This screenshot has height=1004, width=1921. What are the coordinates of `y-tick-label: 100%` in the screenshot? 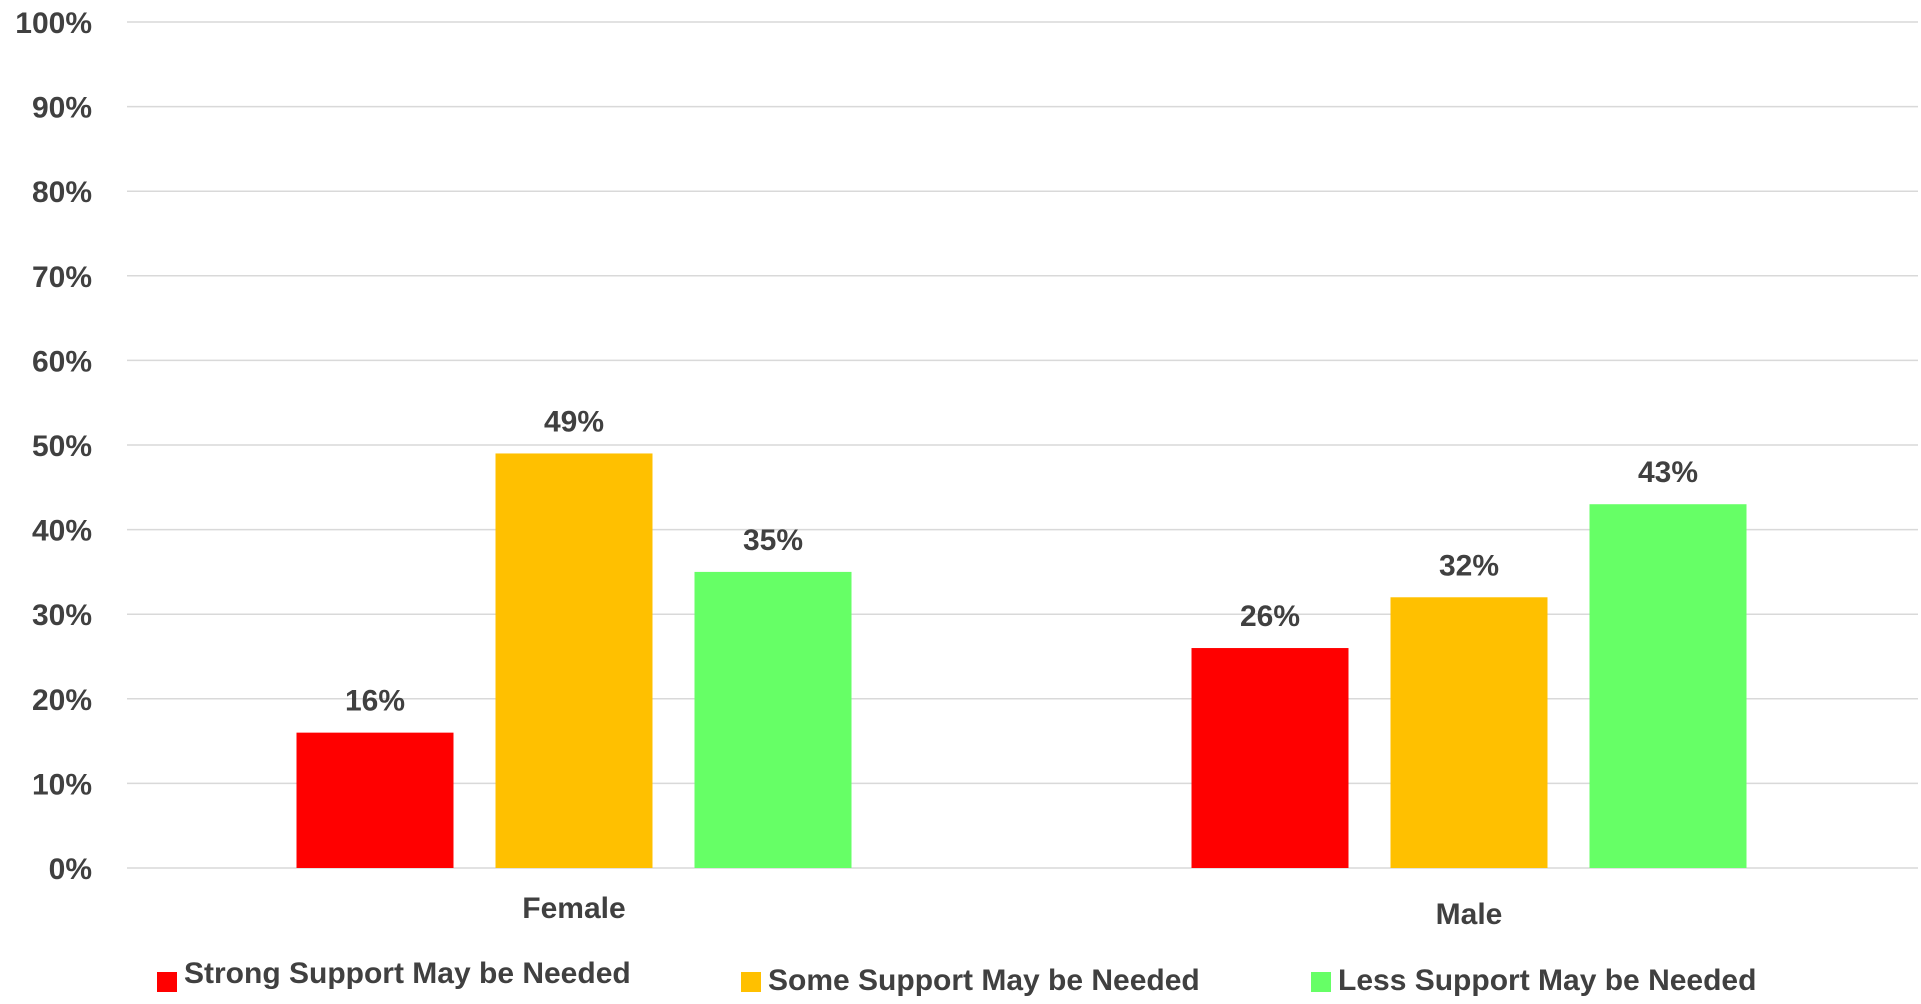 It's located at (53, 23).